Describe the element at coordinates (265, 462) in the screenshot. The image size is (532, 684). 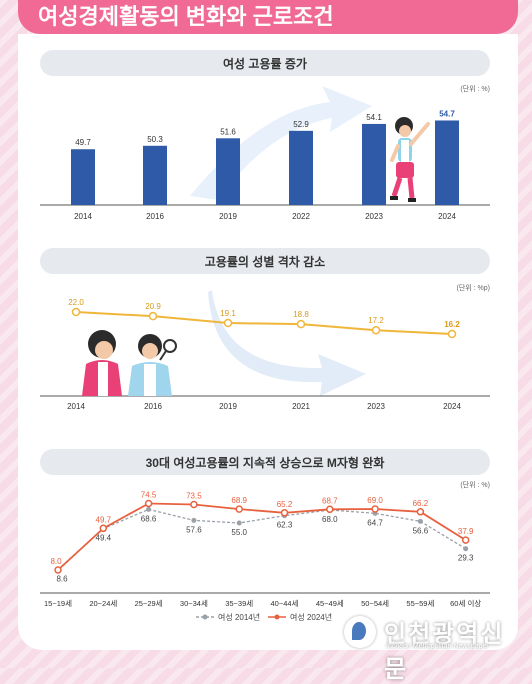
I see `chart3-title: 30대 여성고용률의 지속적 상승으로 M자형 완화` at that location.